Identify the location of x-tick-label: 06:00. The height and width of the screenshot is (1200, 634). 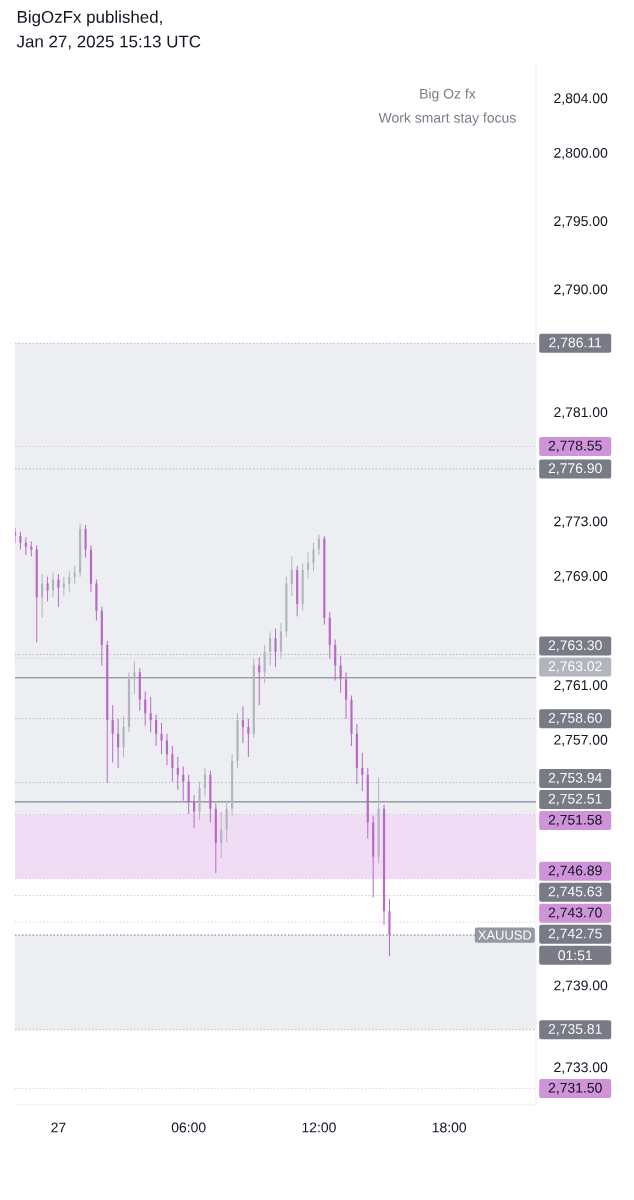
(188, 1127).